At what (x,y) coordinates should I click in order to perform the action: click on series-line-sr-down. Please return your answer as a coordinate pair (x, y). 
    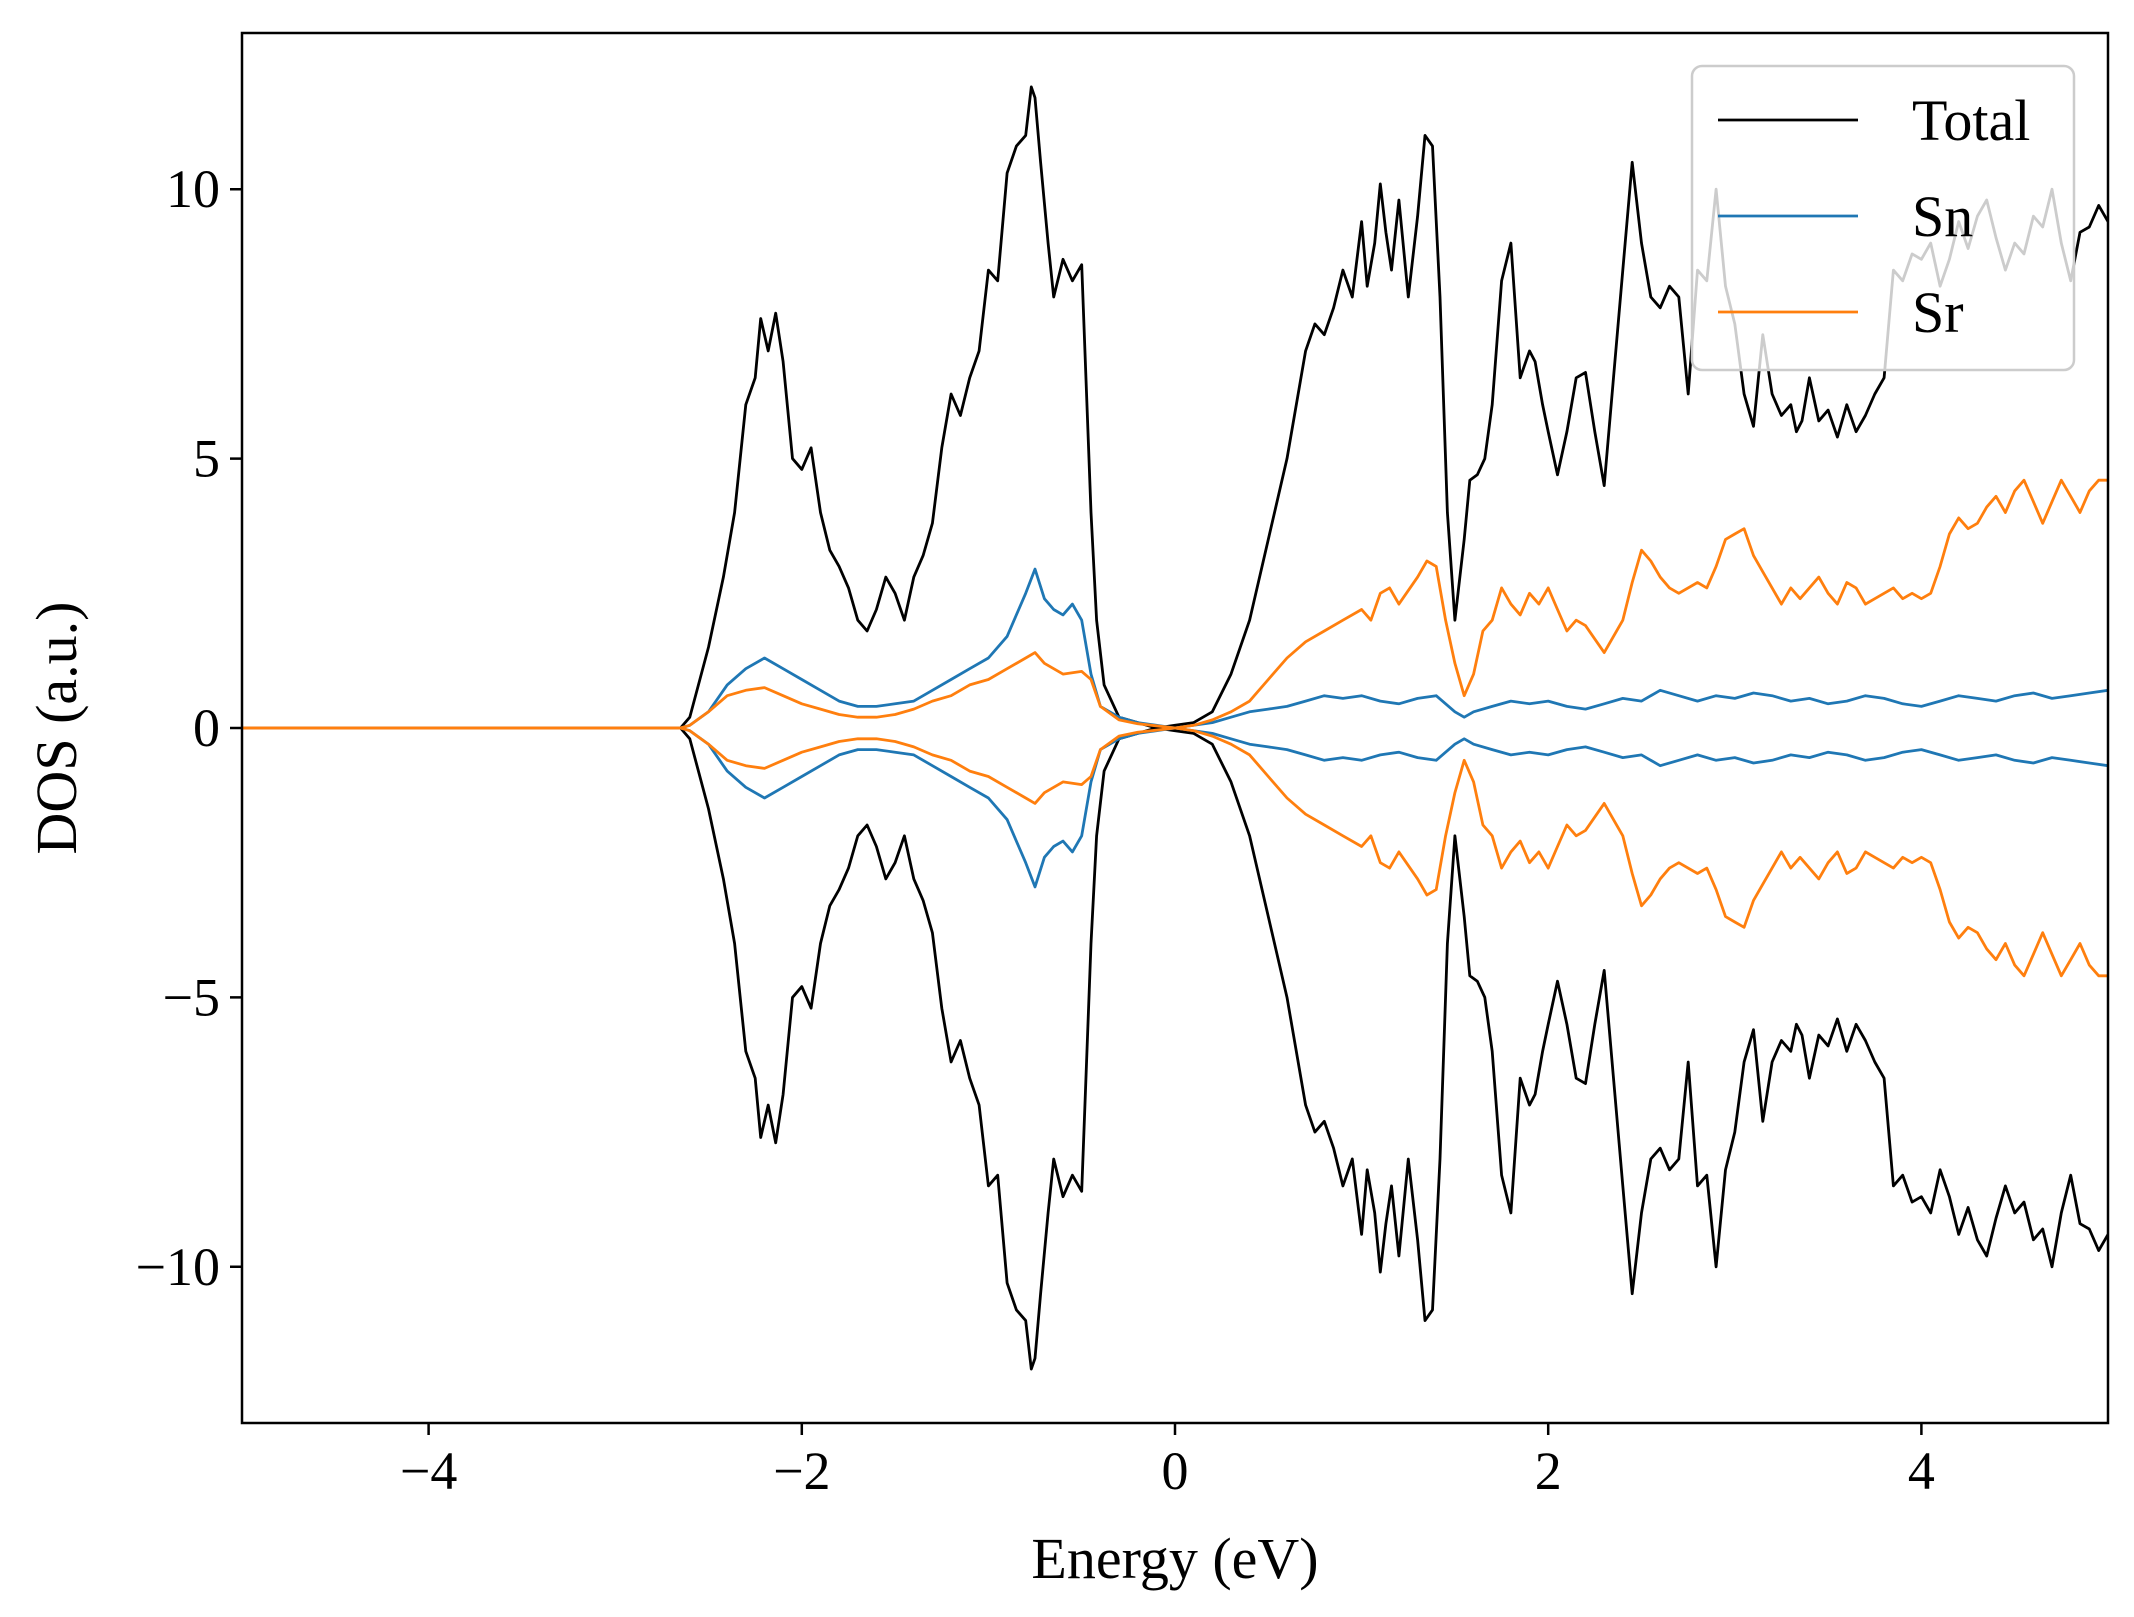
    Looking at the image, I should click on (1175, 852).